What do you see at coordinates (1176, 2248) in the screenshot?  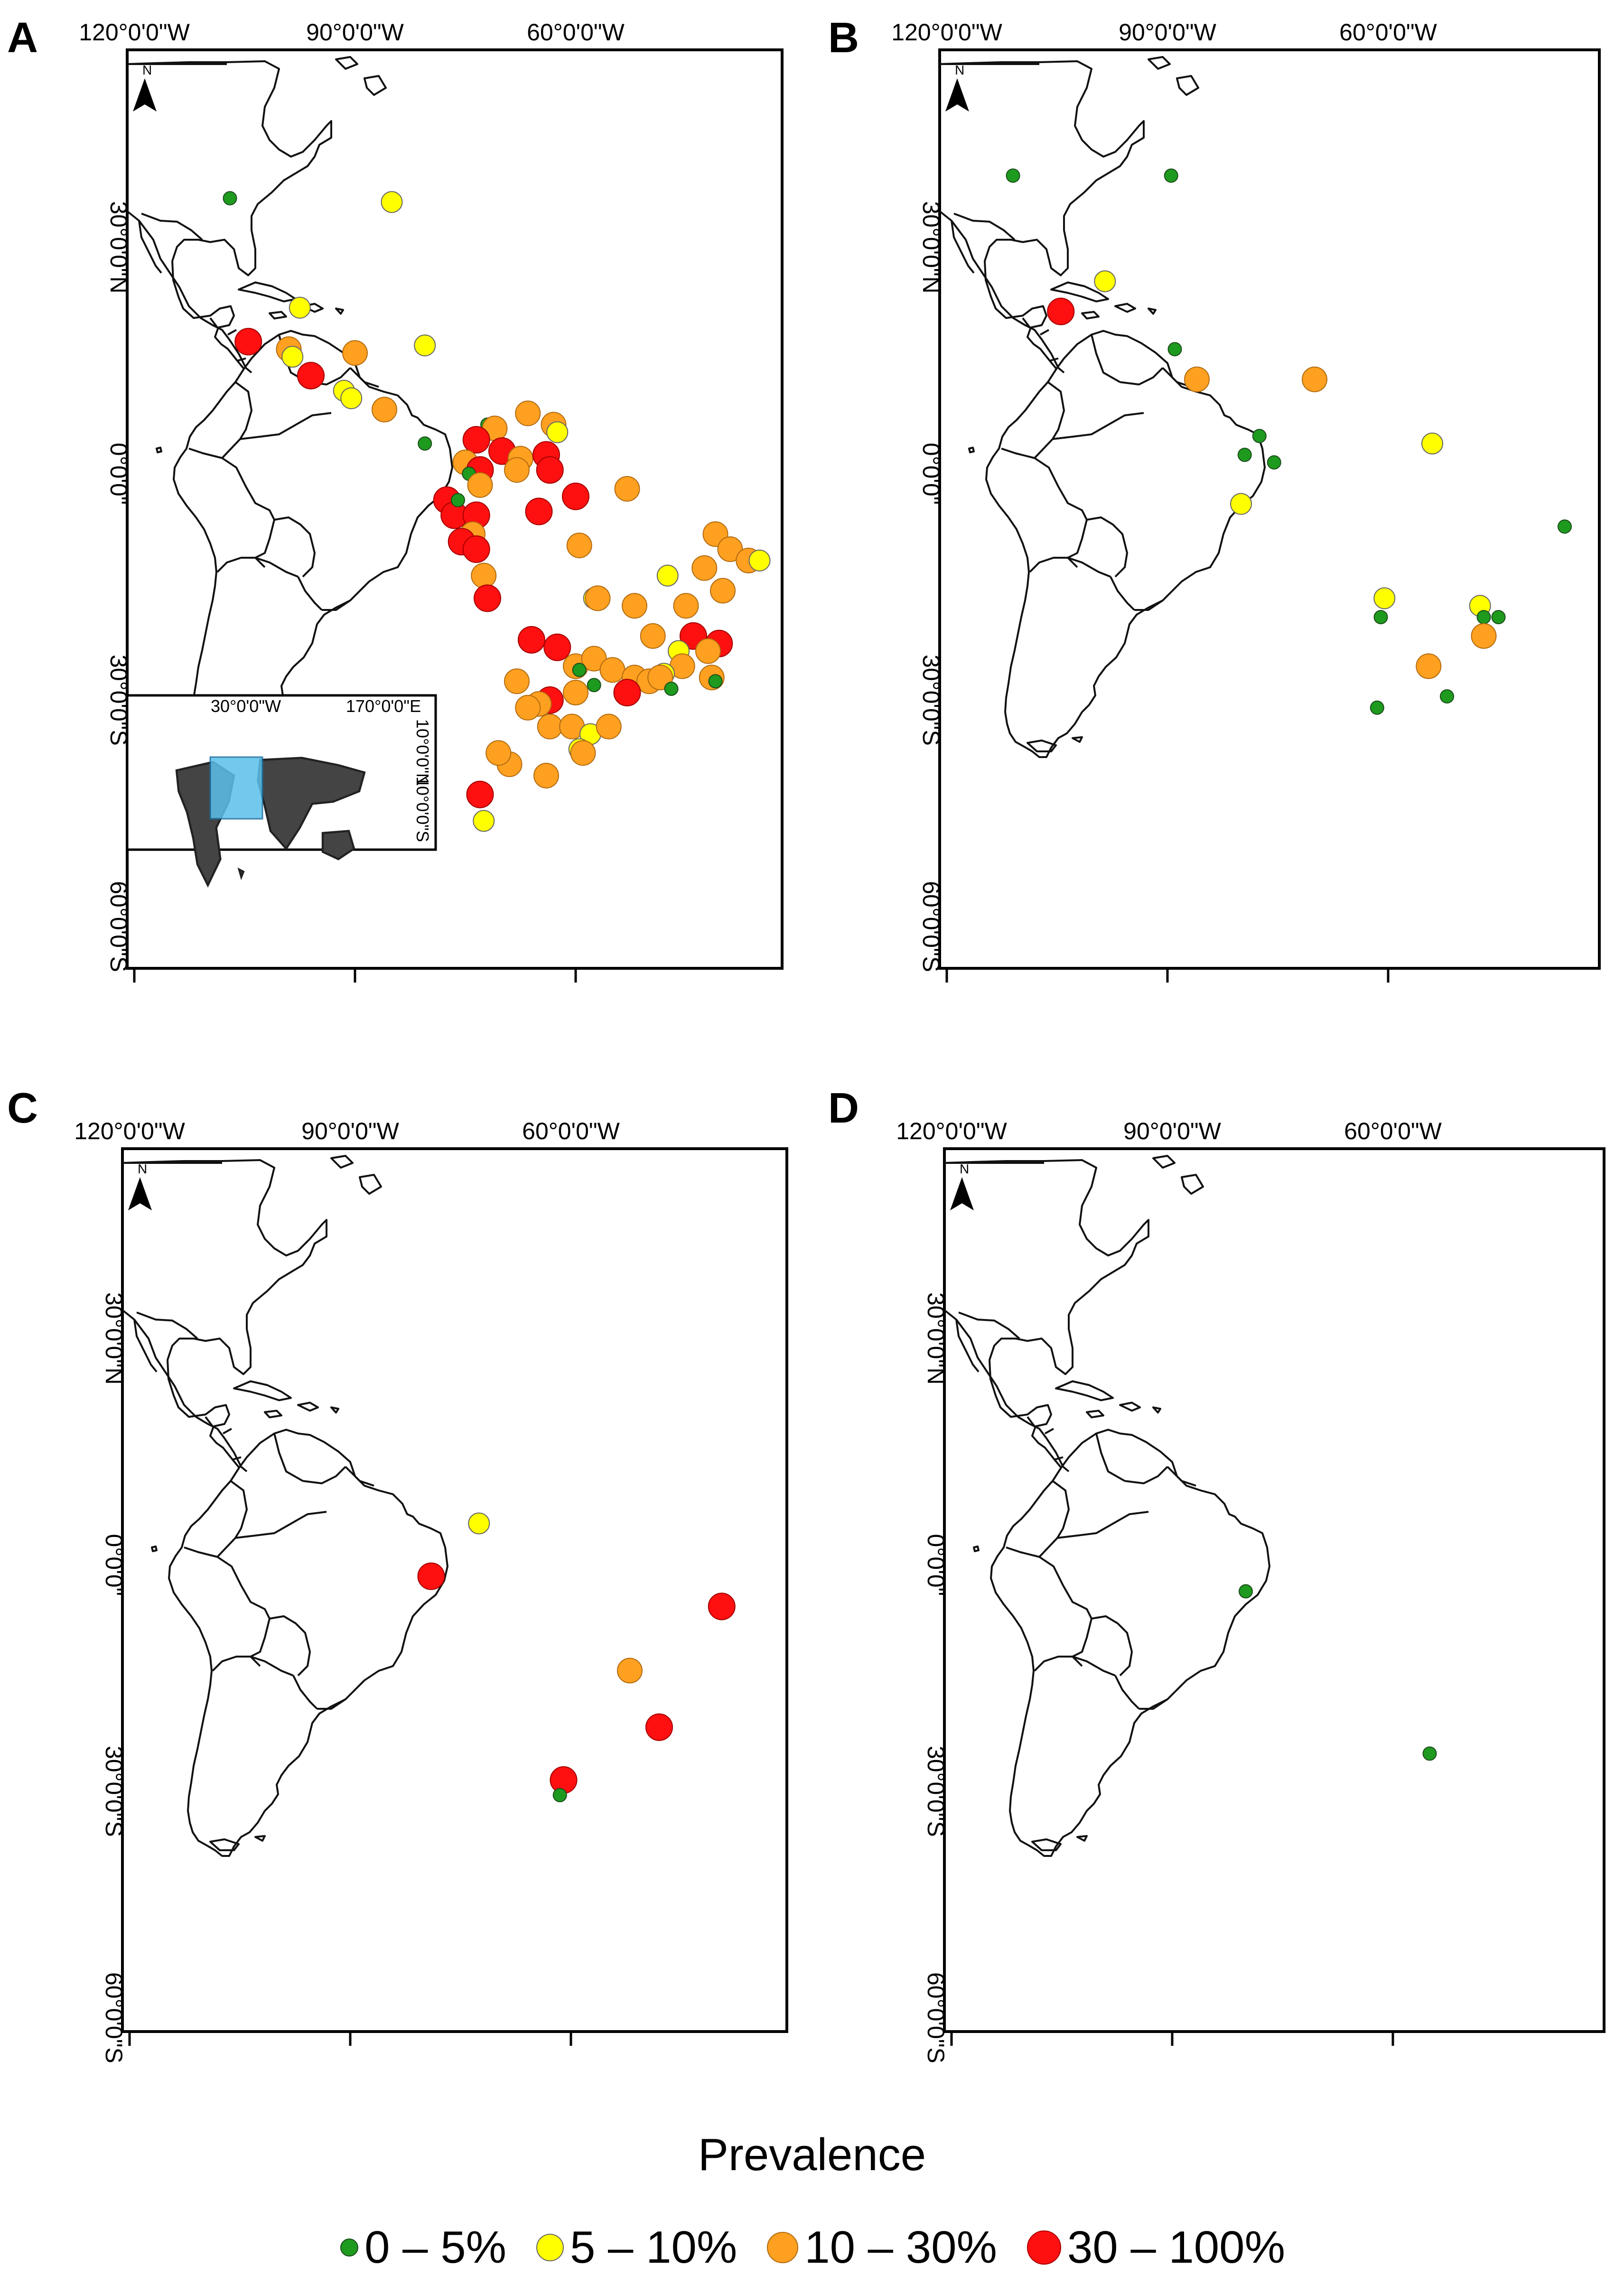 I see `legend-label: 30 – 100%` at bounding box center [1176, 2248].